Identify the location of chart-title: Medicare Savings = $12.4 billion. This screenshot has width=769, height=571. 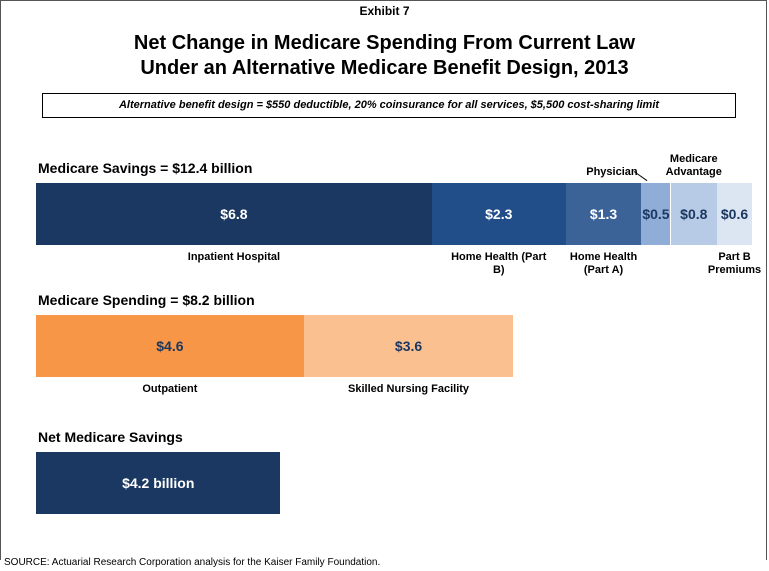
(145, 168).